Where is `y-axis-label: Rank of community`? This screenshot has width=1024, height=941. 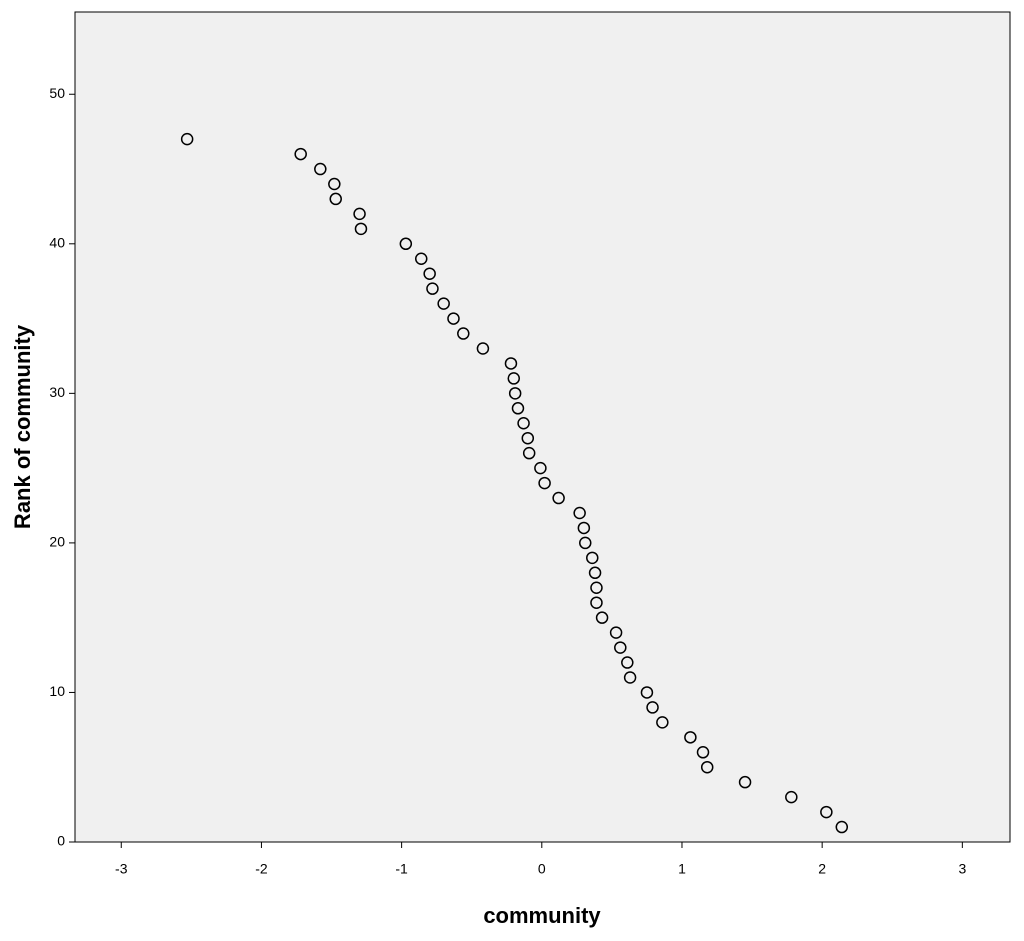
y-axis-label: Rank of community is located at coordinates (22, 426).